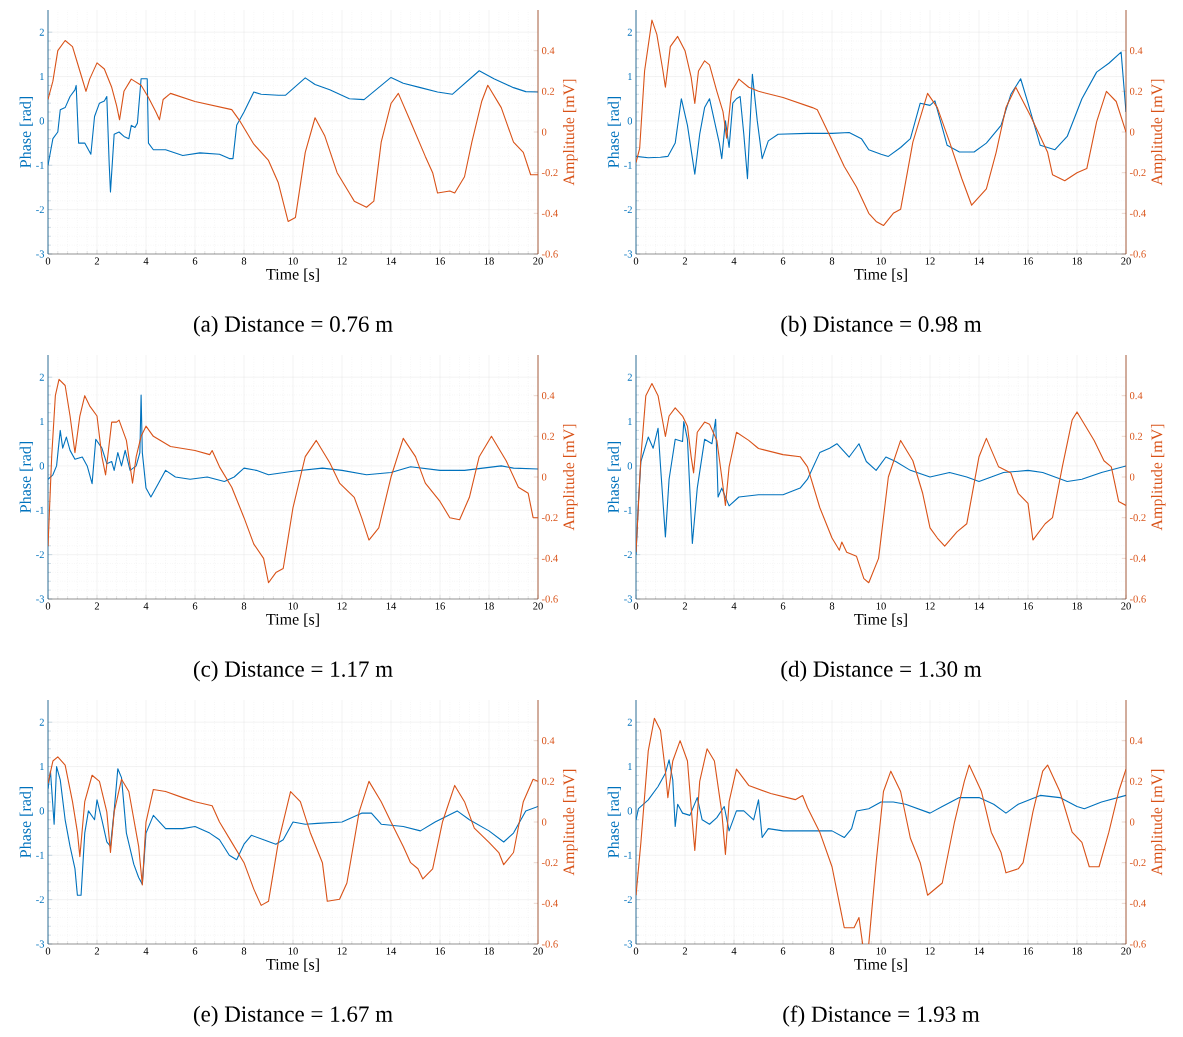  Describe the element at coordinates (293, 671) in the screenshot. I see `text: (c) Distance = 1.17 m` at that location.